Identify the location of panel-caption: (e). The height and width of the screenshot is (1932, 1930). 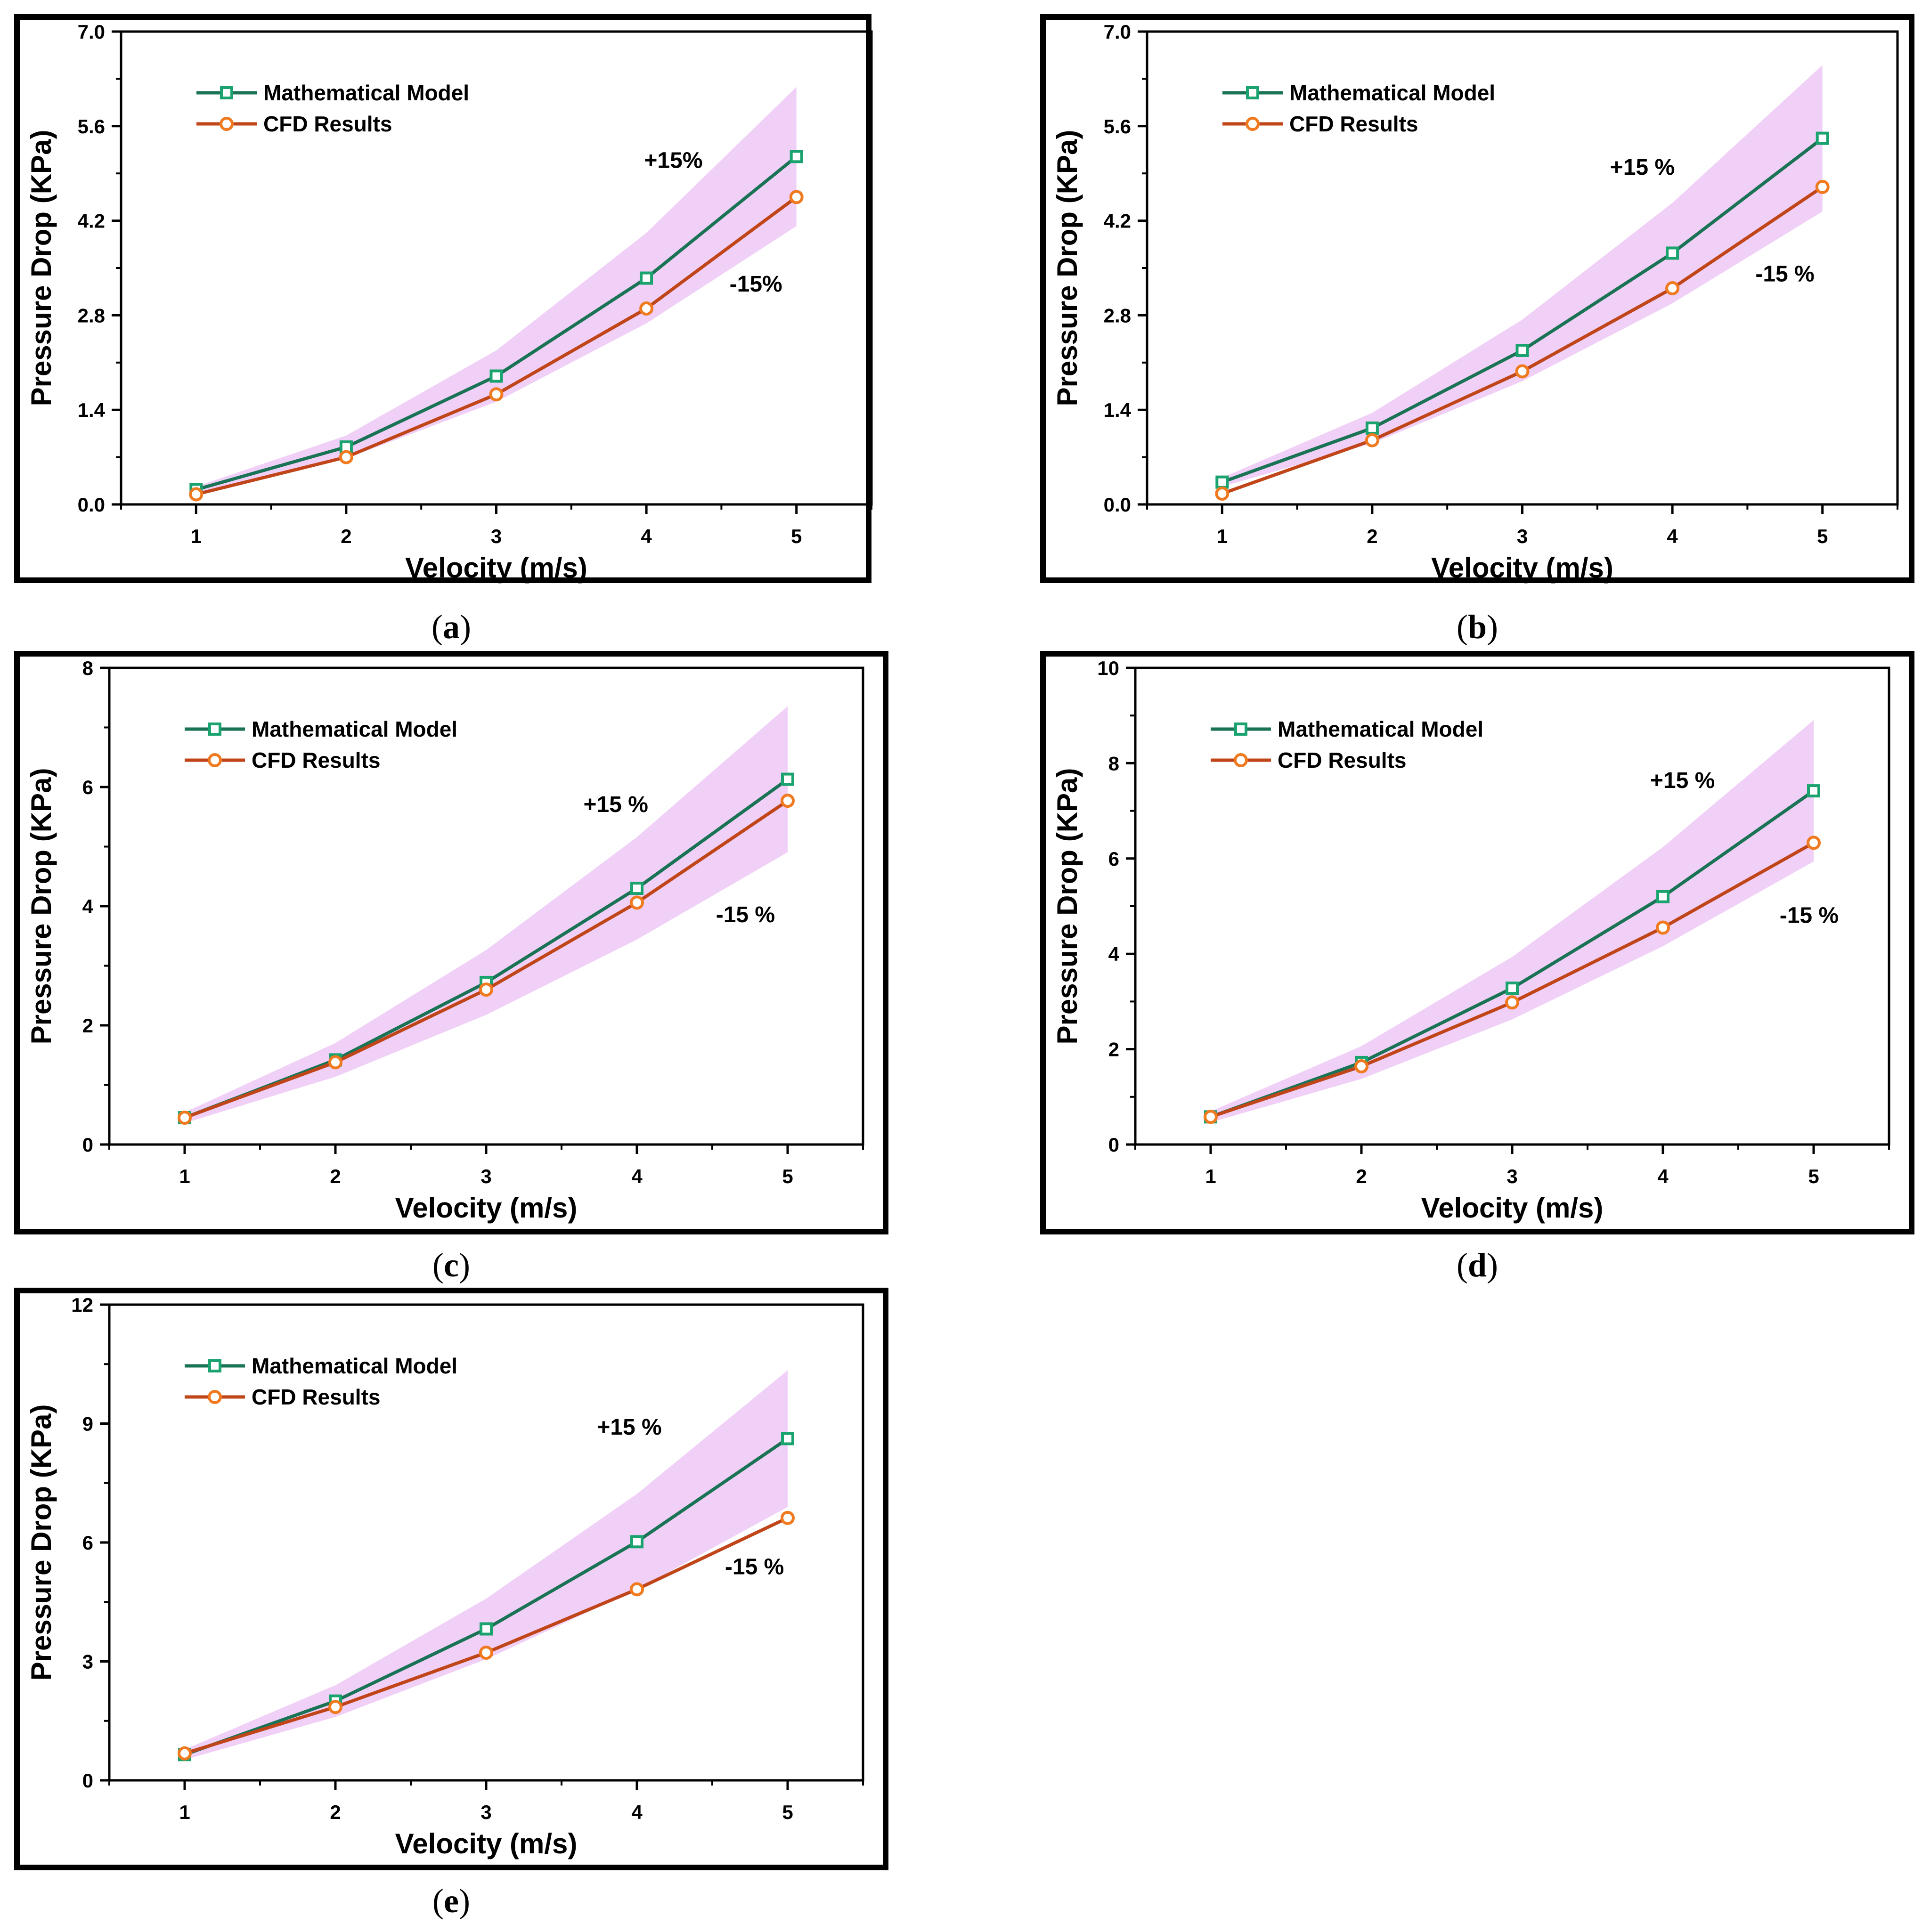
(451, 1901).